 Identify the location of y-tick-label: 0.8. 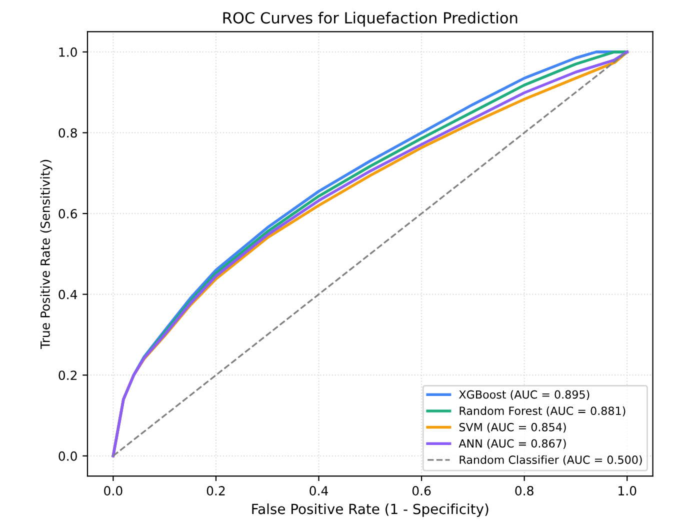
(67, 133).